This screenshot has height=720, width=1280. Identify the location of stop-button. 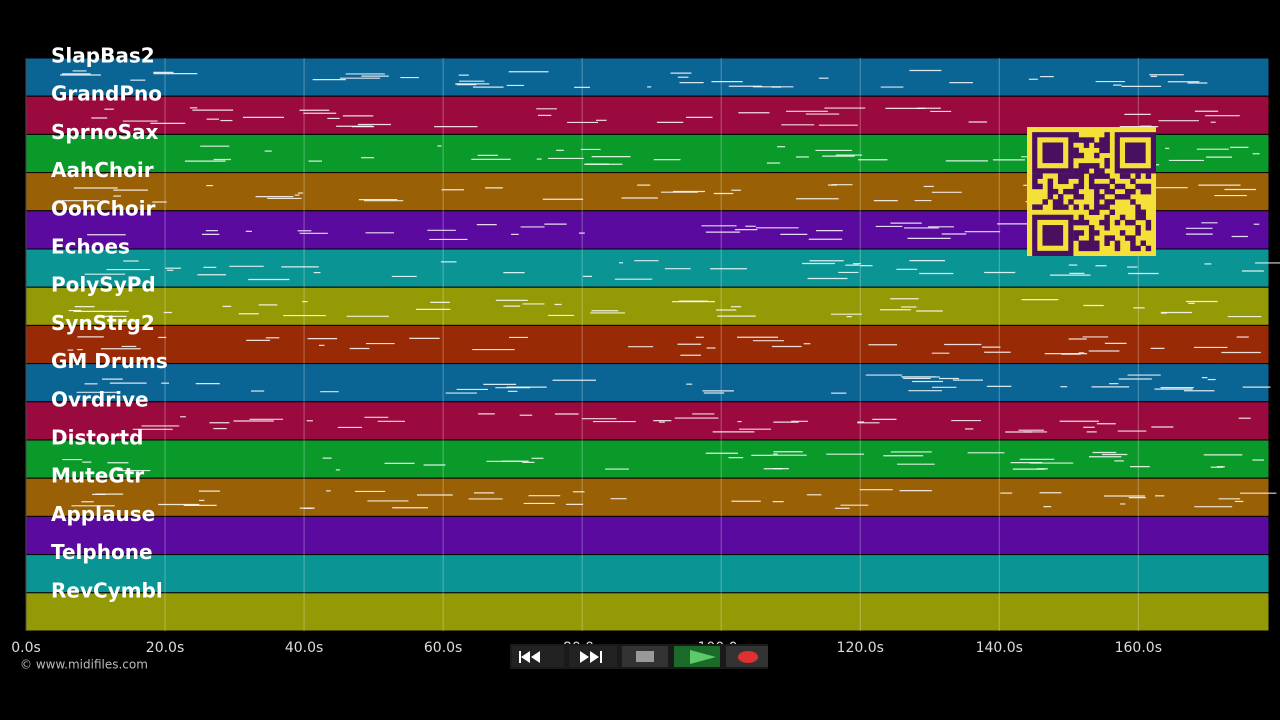
(645, 656).